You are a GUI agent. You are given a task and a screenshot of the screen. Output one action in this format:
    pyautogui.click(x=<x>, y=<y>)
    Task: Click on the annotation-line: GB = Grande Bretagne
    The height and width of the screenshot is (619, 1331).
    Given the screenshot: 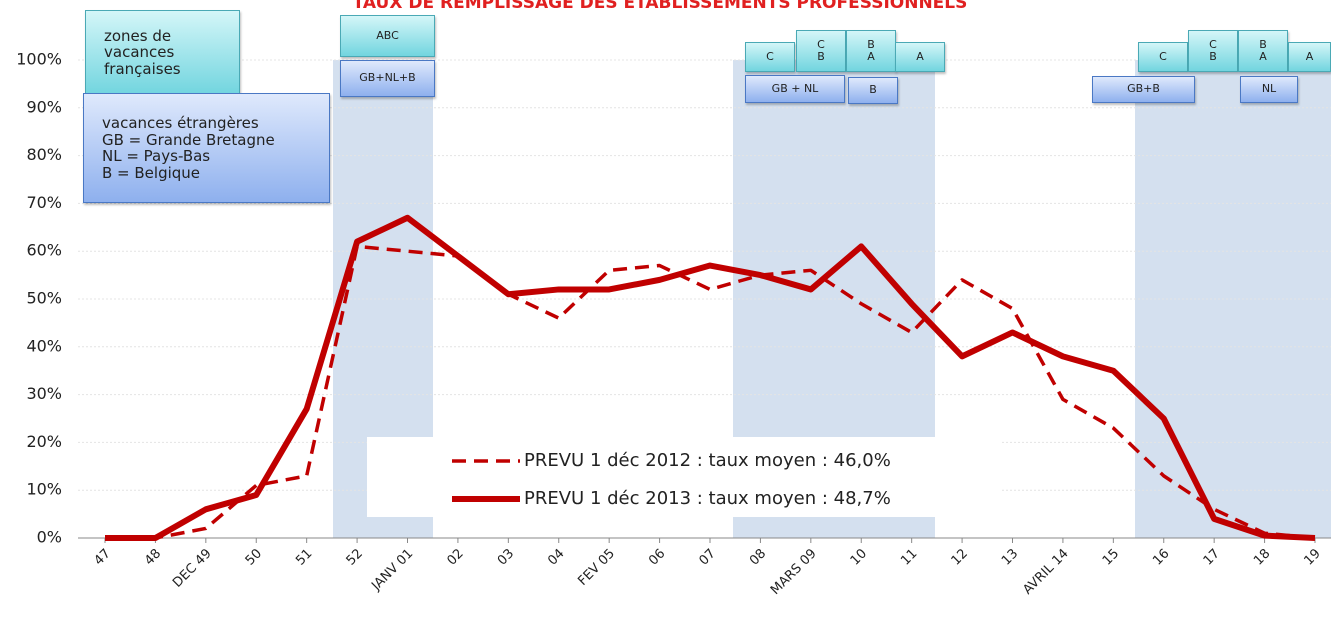 What is the action you would take?
    pyautogui.click(x=188, y=139)
    